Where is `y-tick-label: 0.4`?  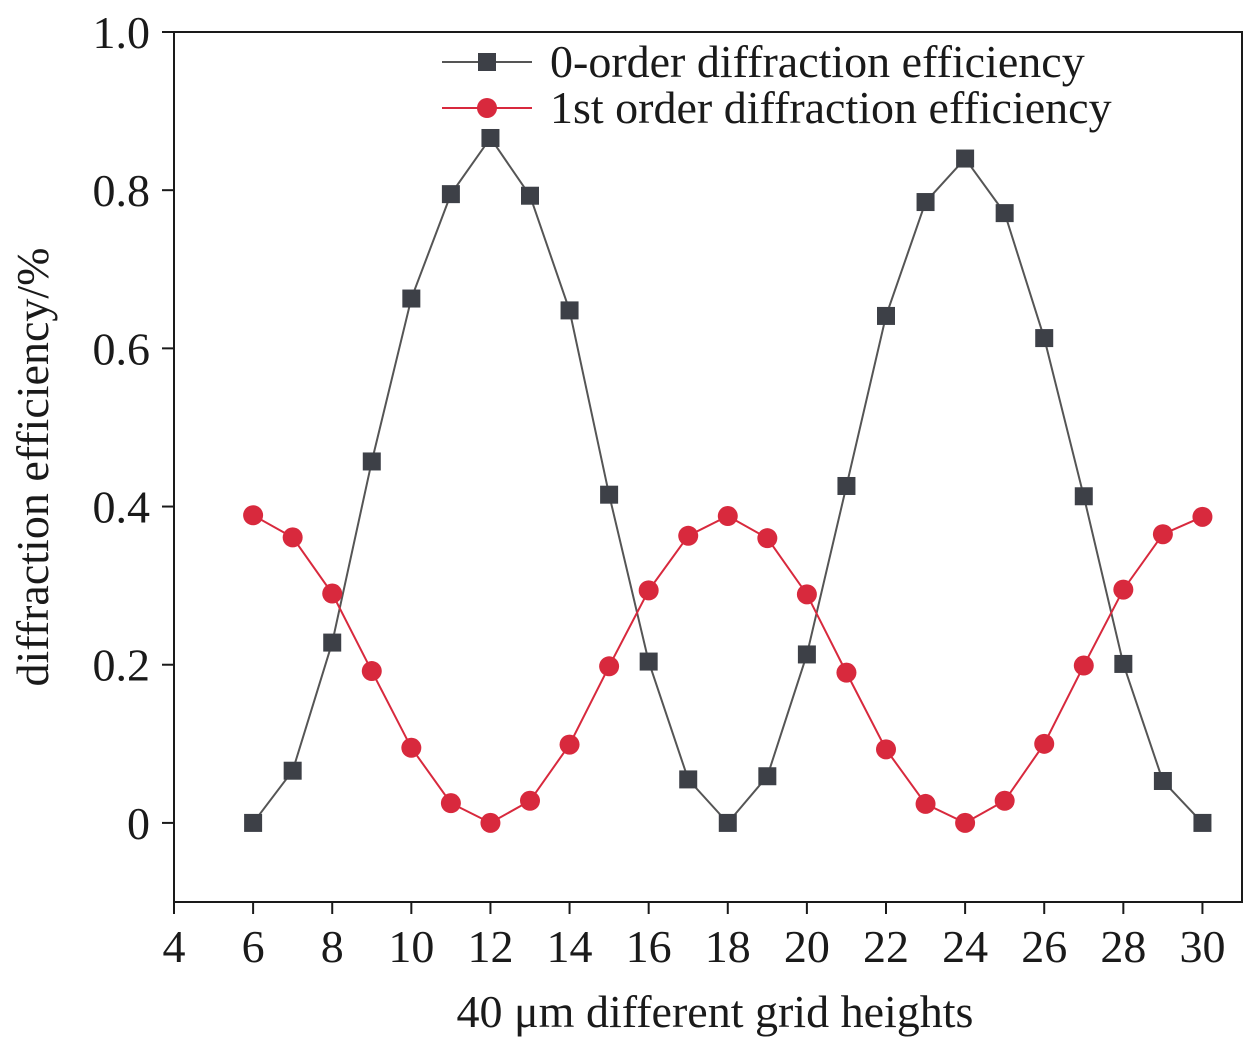 y-tick-label: 0.4 is located at coordinates (122, 507).